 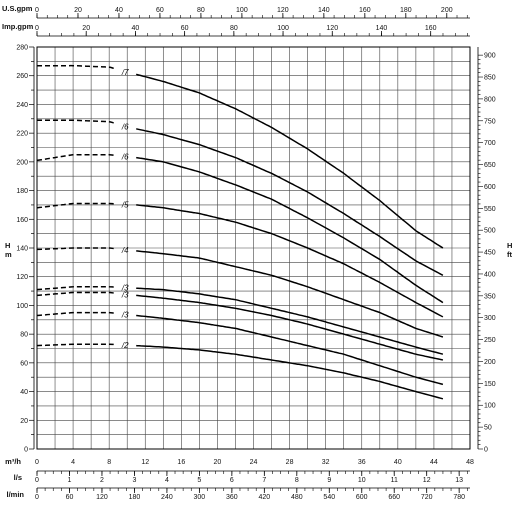 I want to click on impgpm-tick-label: 140, so click(x=382, y=28).